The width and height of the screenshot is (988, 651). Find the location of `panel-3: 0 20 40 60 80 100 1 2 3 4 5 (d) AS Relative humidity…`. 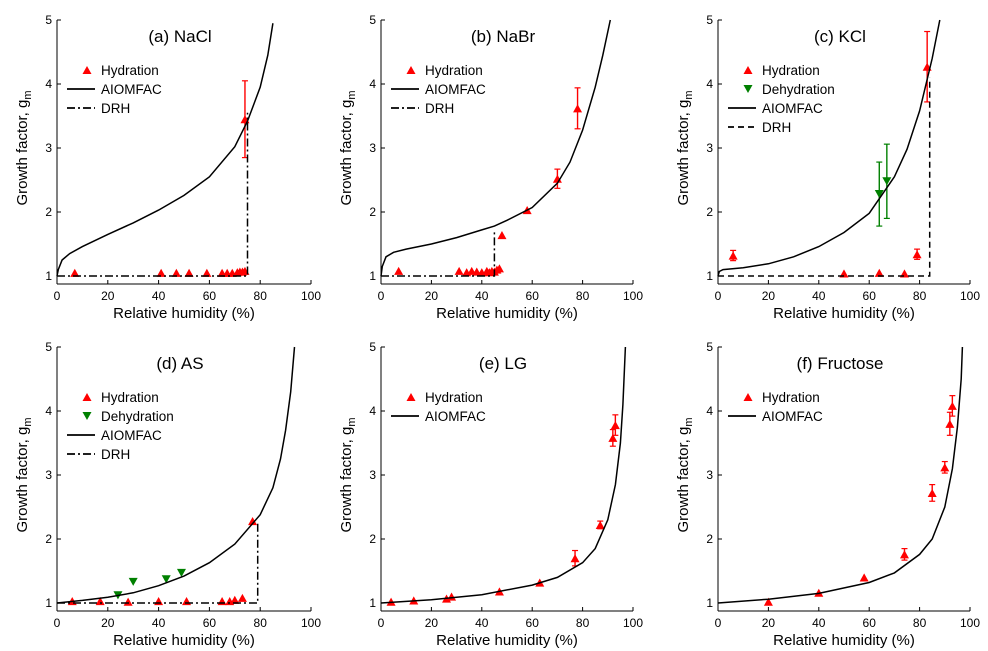

panel-3: 0 20 40 60 80 100 1 2 3 4 5 (d) AS Relative humidity… is located at coordinates (167, 494).